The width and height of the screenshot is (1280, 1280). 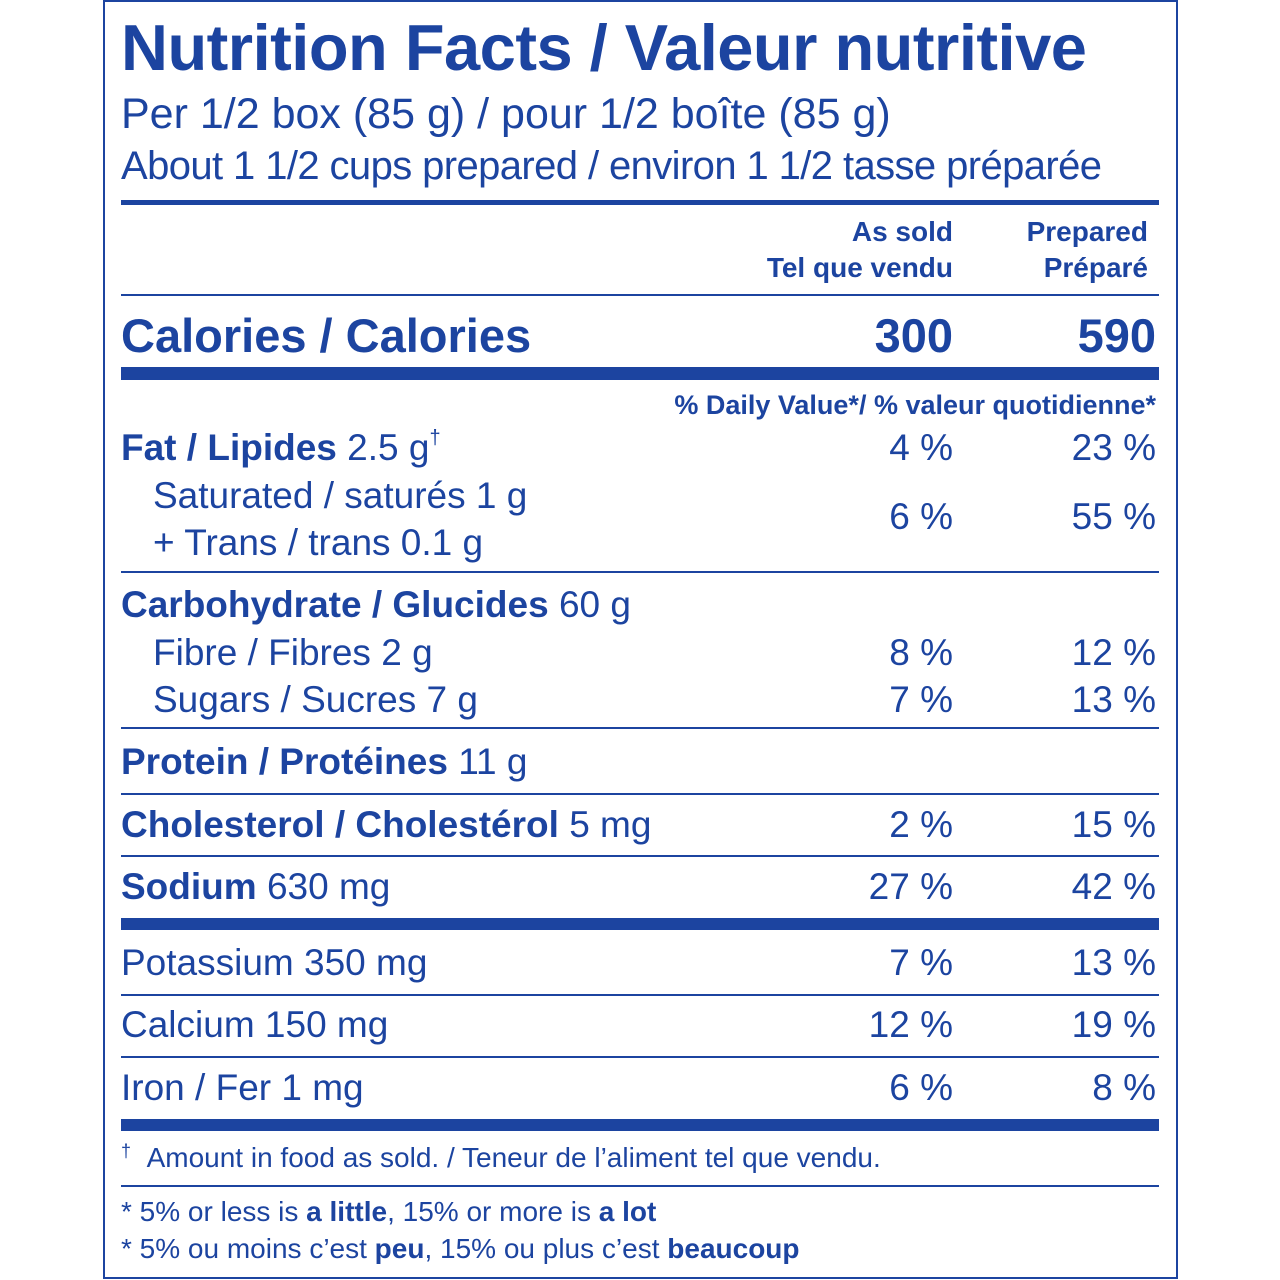 What do you see at coordinates (1113, 962) in the screenshot?
I see `potassium-prepared: 13 %` at bounding box center [1113, 962].